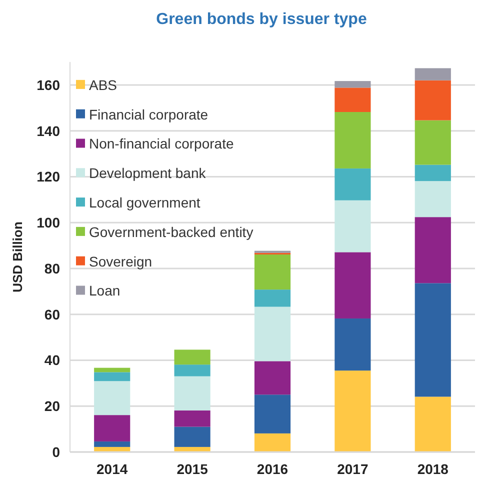  What do you see at coordinates (352, 469) in the screenshot?
I see `x-tick-label: 2017` at bounding box center [352, 469].